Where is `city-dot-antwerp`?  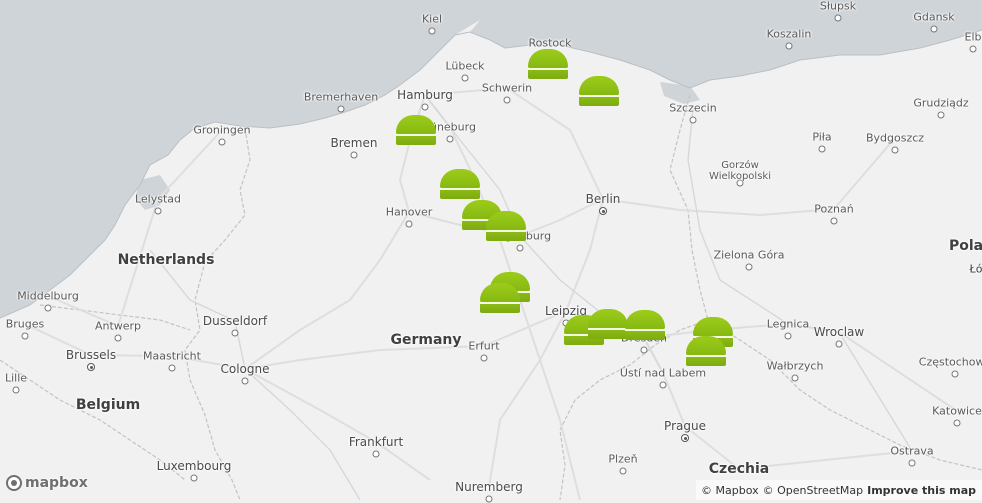
city-dot-antwerp is located at coordinates (118, 338).